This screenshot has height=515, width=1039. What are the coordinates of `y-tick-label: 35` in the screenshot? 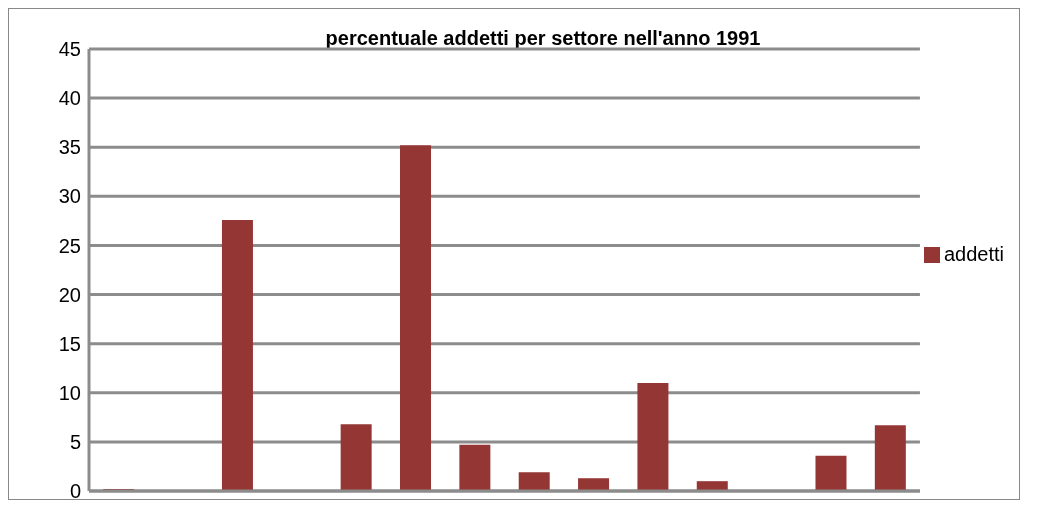 It's located at (69, 147).